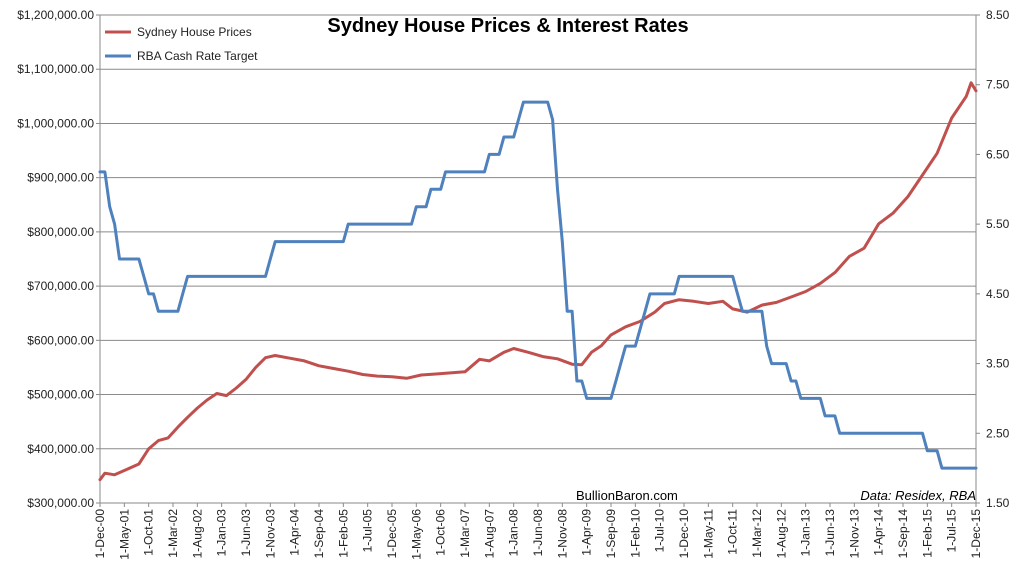 Image resolution: width=1019 pixels, height=571 pixels. I want to click on x-tick-label: 1-Oct-11, so click(733, 532).